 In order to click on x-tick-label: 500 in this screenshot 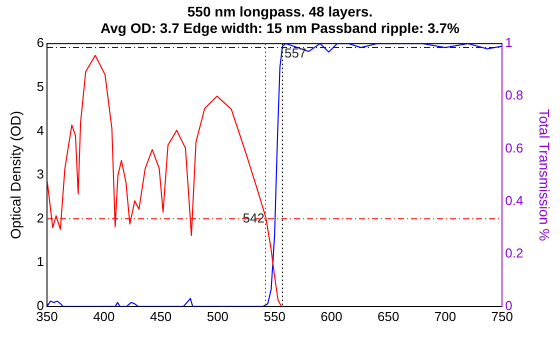, I will do `click(217, 316)`.